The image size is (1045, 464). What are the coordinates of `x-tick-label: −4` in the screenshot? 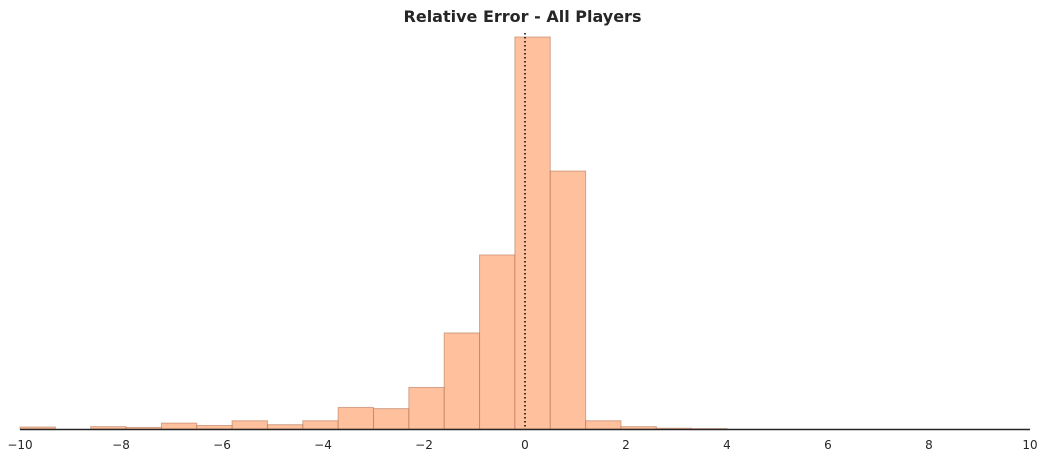 It's located at (323, 445).